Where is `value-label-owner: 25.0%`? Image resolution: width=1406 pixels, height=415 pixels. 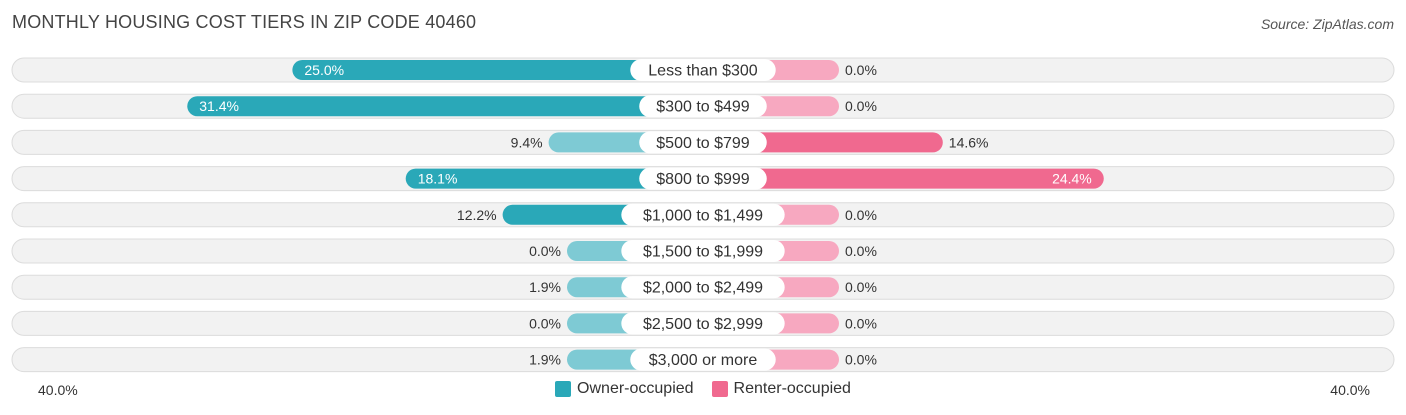 value-label-owner: 25.0% is located at coordinates (324, 70).